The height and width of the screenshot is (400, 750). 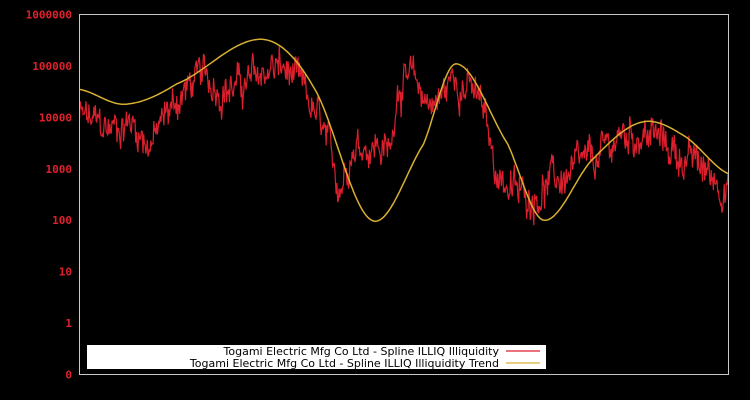 What do you see at coordinates (59, 169) in the screenshot?
I see `y-tick-label: 1000` at bounding box center [59, 169].